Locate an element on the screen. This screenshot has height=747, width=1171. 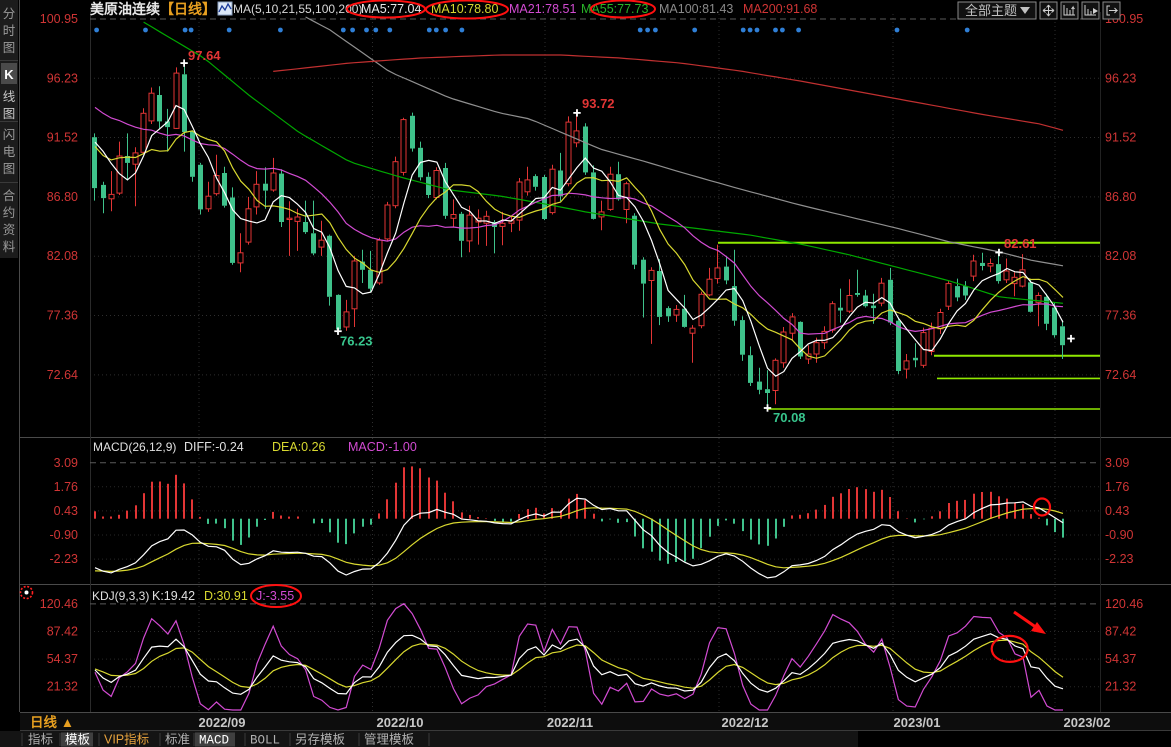
svg-text: 时 is located at coordinates (9, 31).